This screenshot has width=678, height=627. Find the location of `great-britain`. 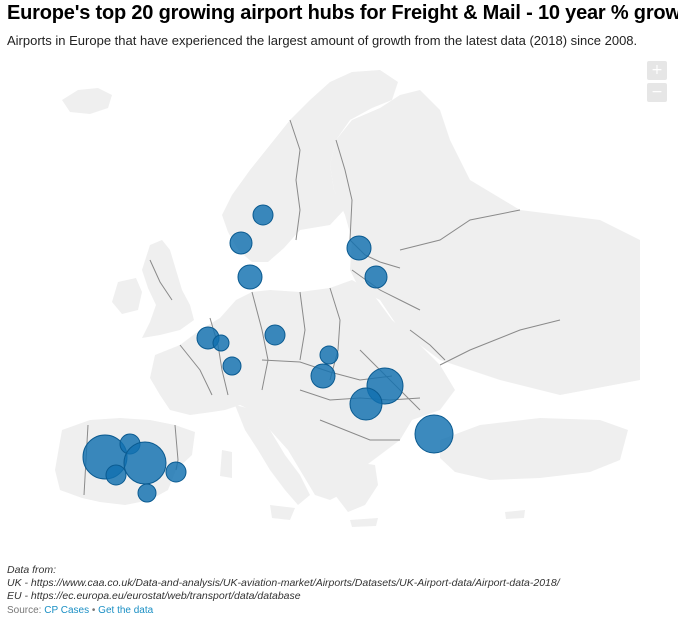

great-britain is located at coordinates (168, 289).